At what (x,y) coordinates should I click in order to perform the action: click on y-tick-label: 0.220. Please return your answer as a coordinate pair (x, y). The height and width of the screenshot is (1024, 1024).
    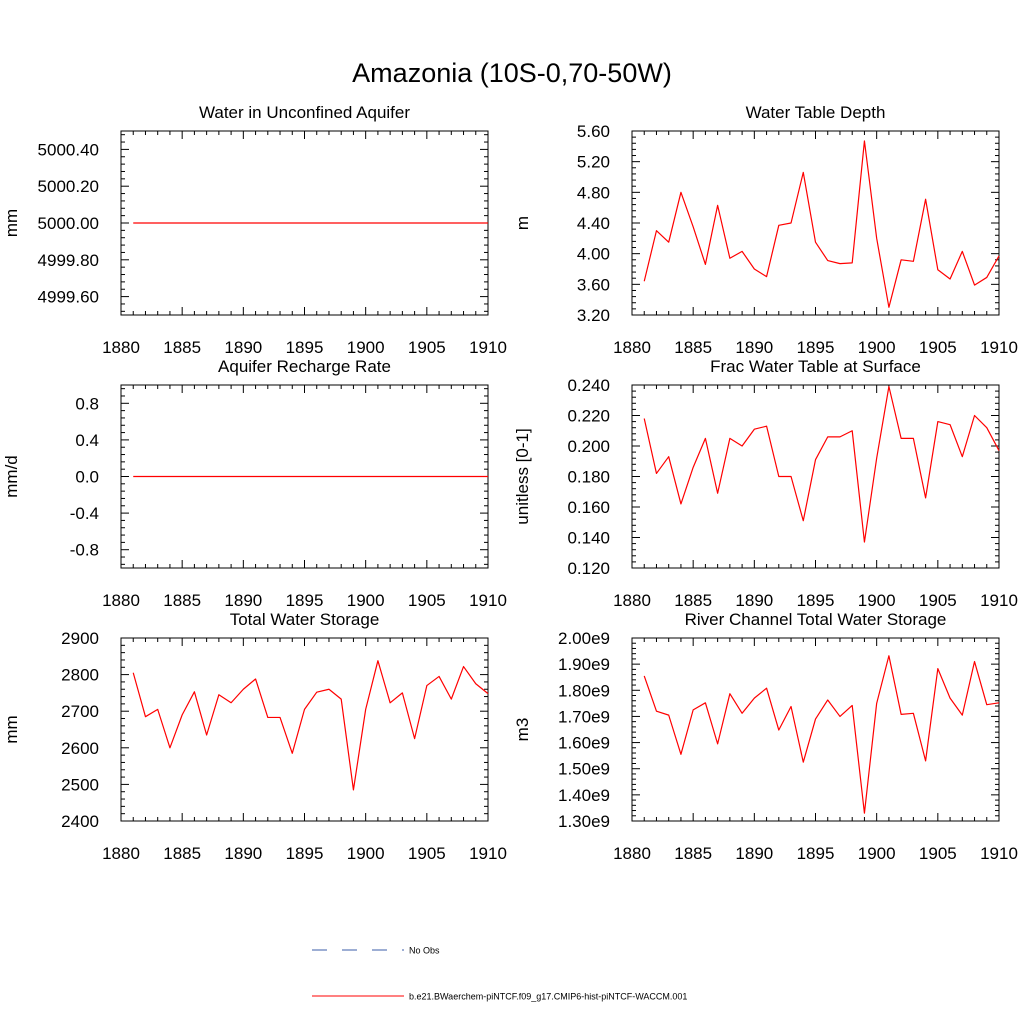
    Looking at the image, I should click on (588, 416).